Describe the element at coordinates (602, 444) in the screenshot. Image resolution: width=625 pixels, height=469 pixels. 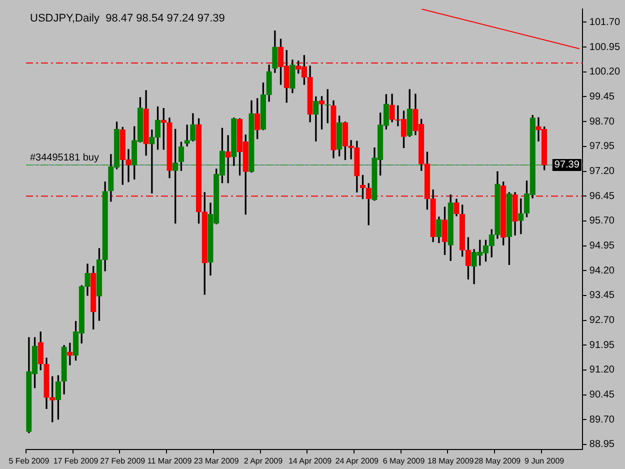
I see `y-tick-label: 88.95` at that location.